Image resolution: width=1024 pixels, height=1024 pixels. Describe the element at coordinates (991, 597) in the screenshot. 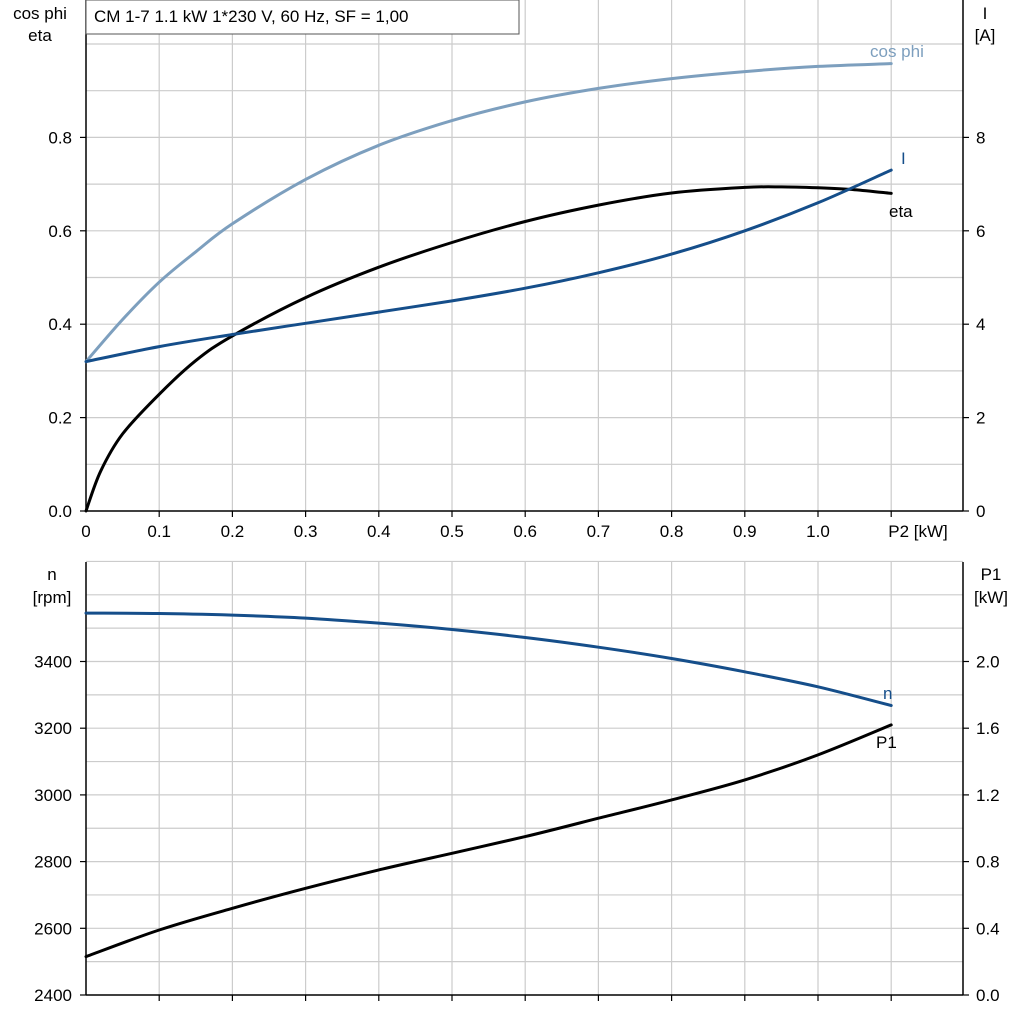

I see `bottom-right-axis-label-2: [kW]` at that location.